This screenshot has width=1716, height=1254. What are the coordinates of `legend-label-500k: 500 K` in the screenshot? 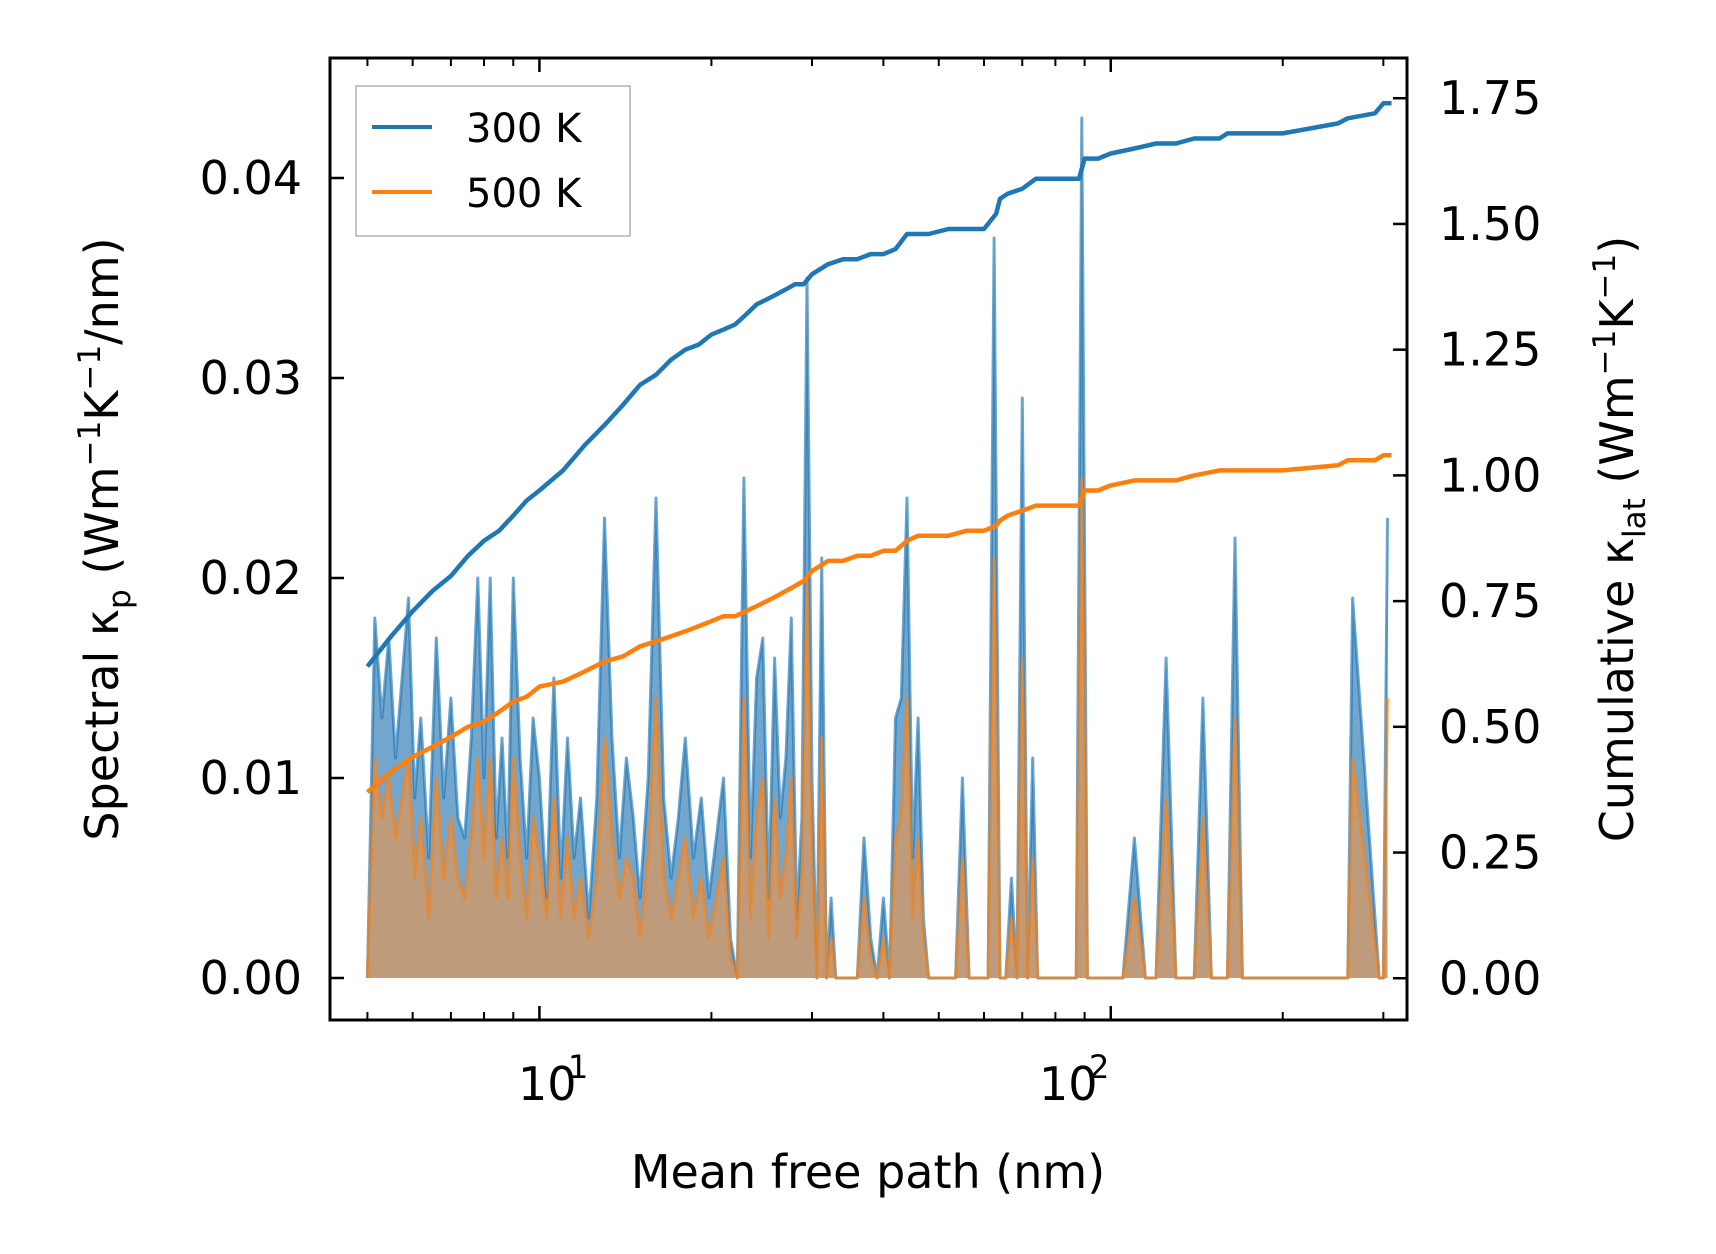 It's located at (524, 194).